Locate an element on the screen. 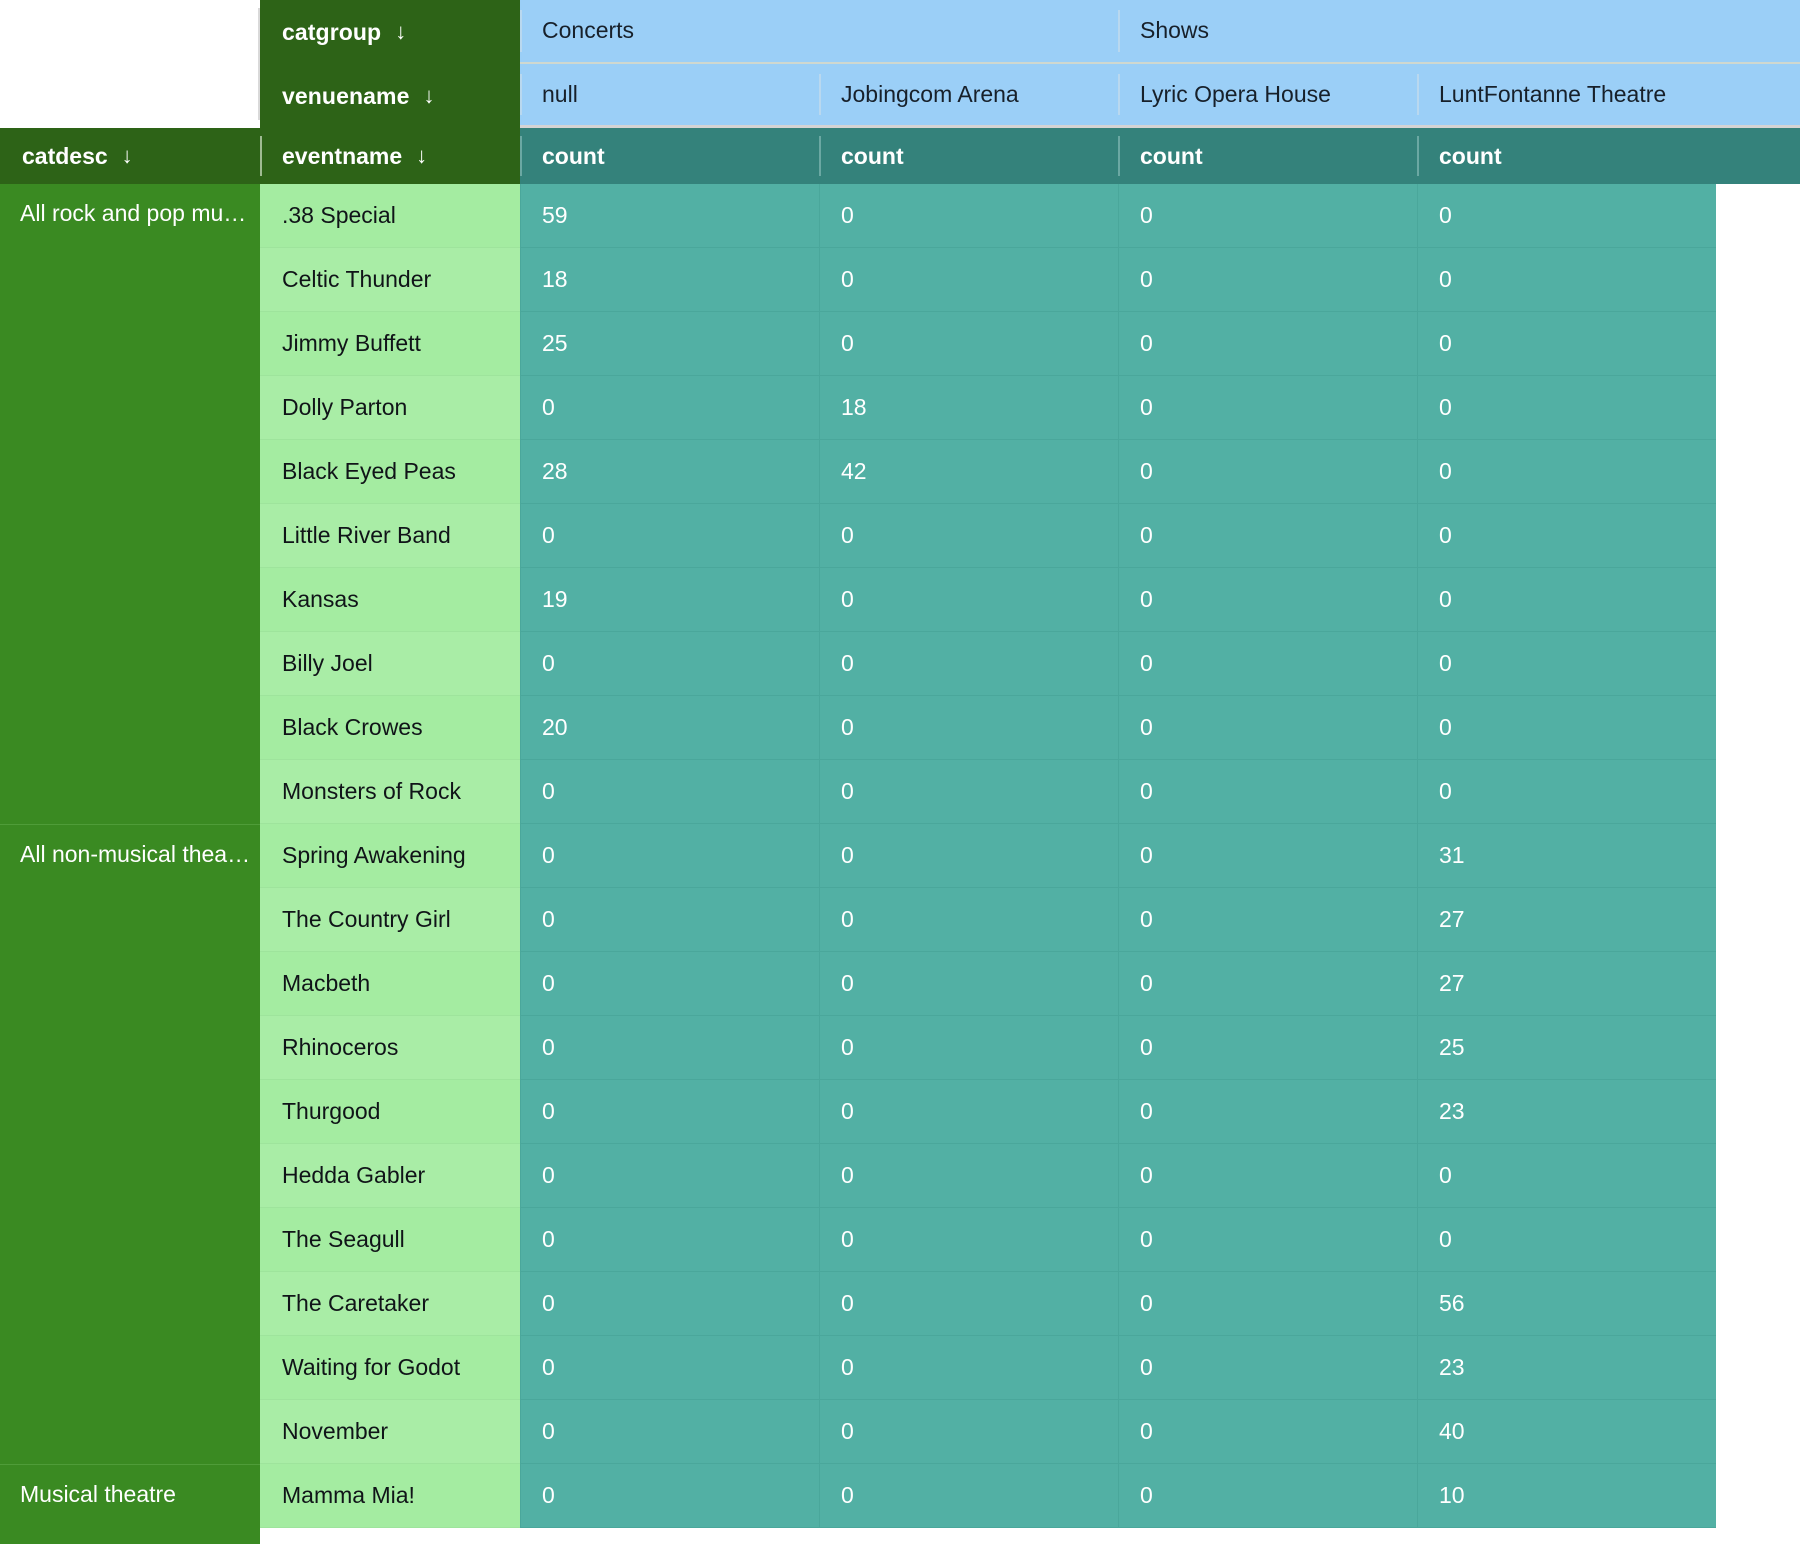  eventname-cell: Waiting for Godot is located at coordinates (390, 1368).